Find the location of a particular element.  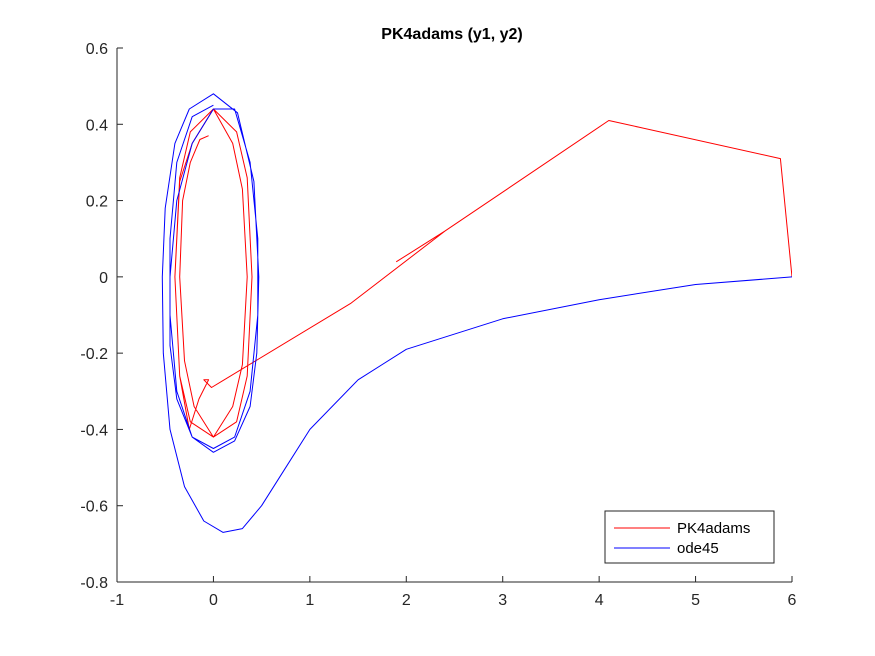

x-tick-label: -1 is located at coordinates (117, 600).